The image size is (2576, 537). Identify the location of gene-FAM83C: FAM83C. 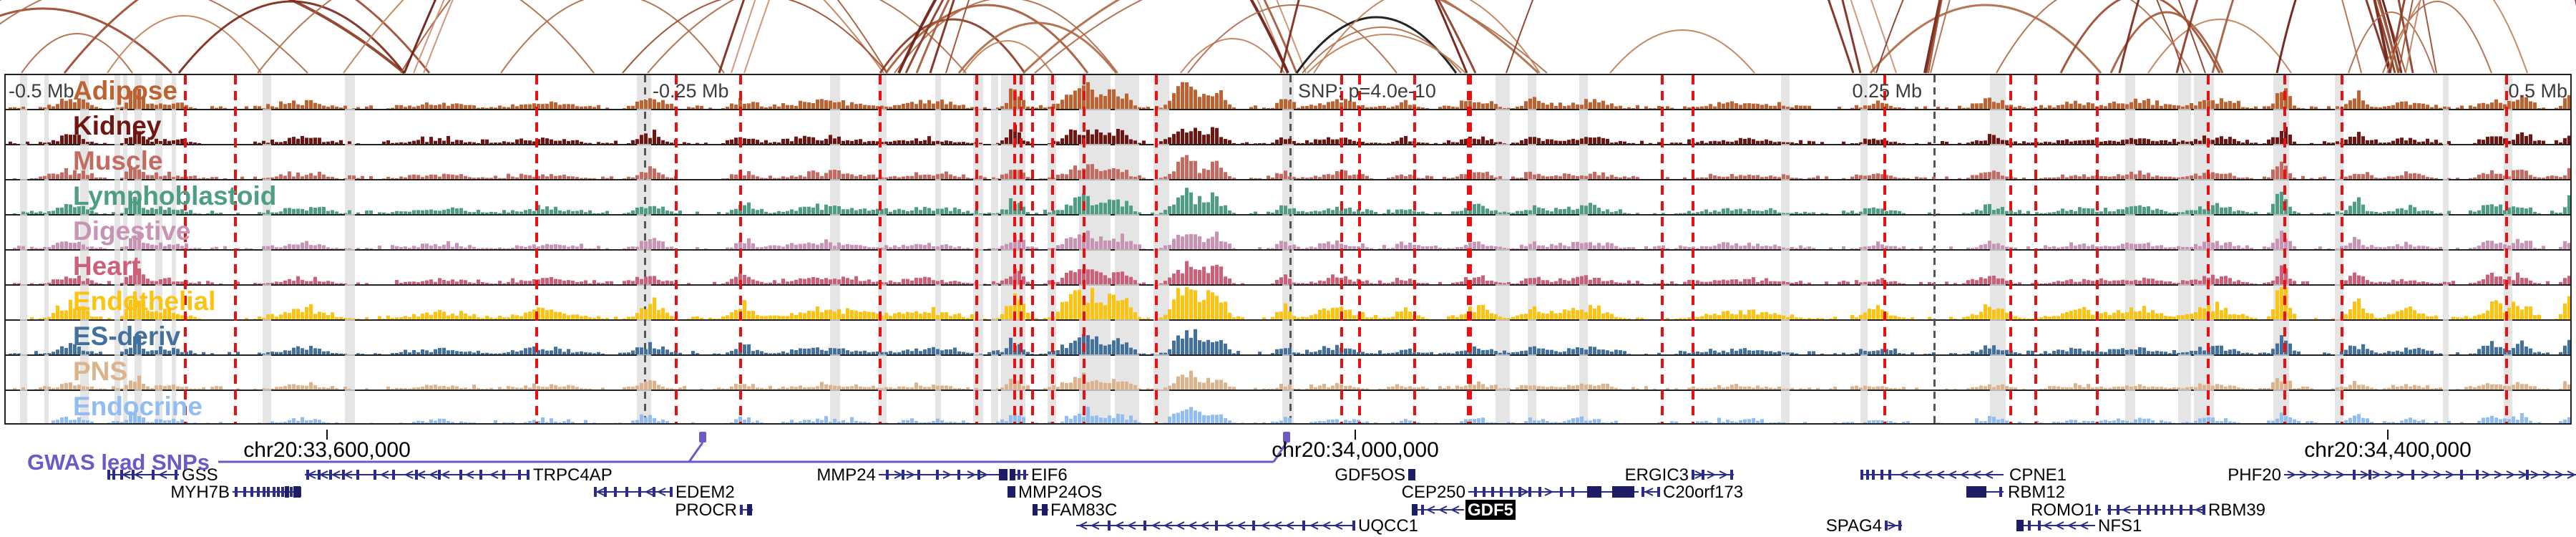
(1075, 510).